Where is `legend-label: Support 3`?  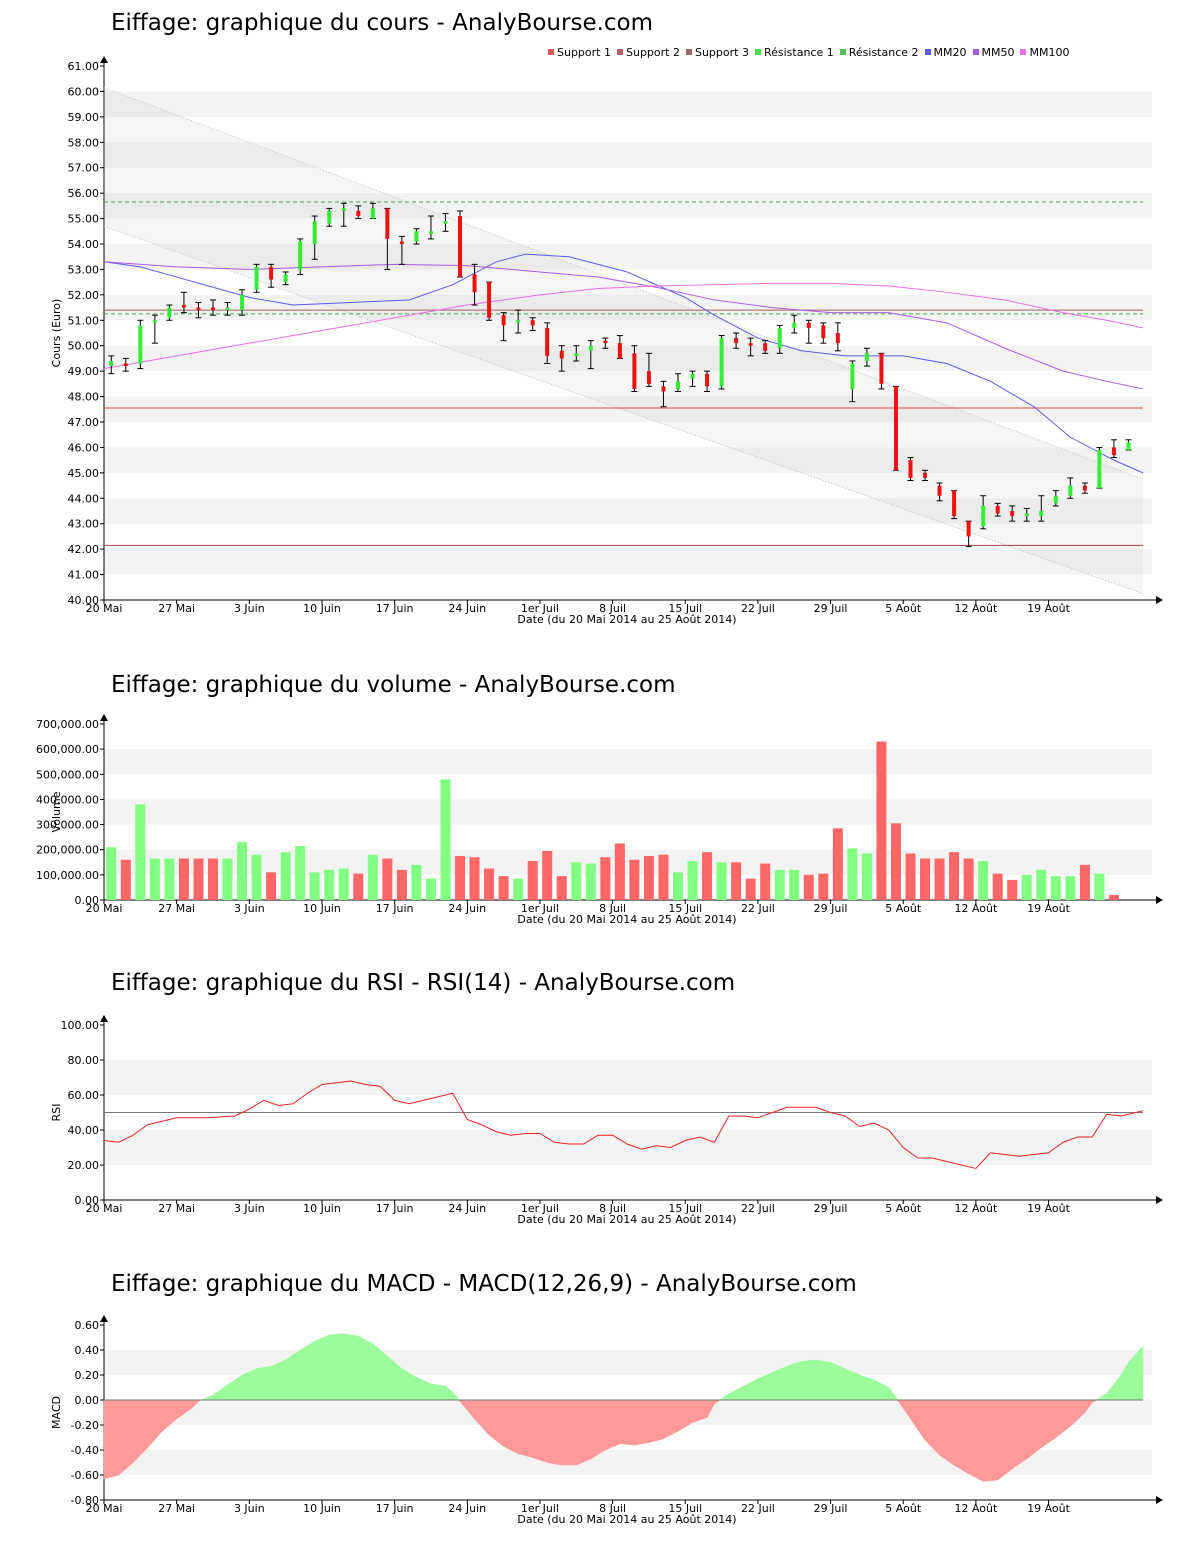
legend-label: Support 3 is located at coordinates (721, 52).